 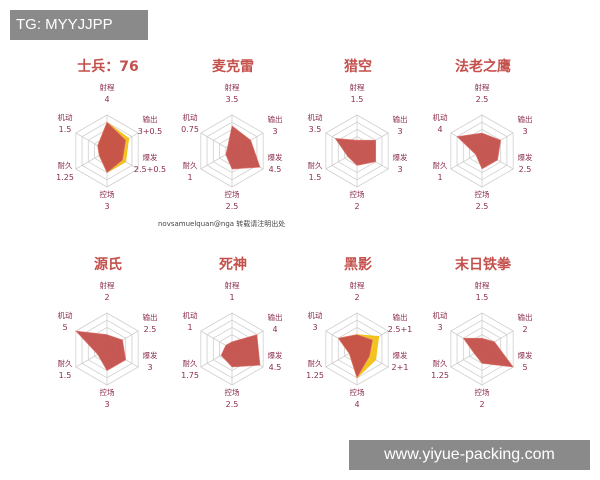 I want to click on axis-value-label: 1.75, so click(x=190, y=375).